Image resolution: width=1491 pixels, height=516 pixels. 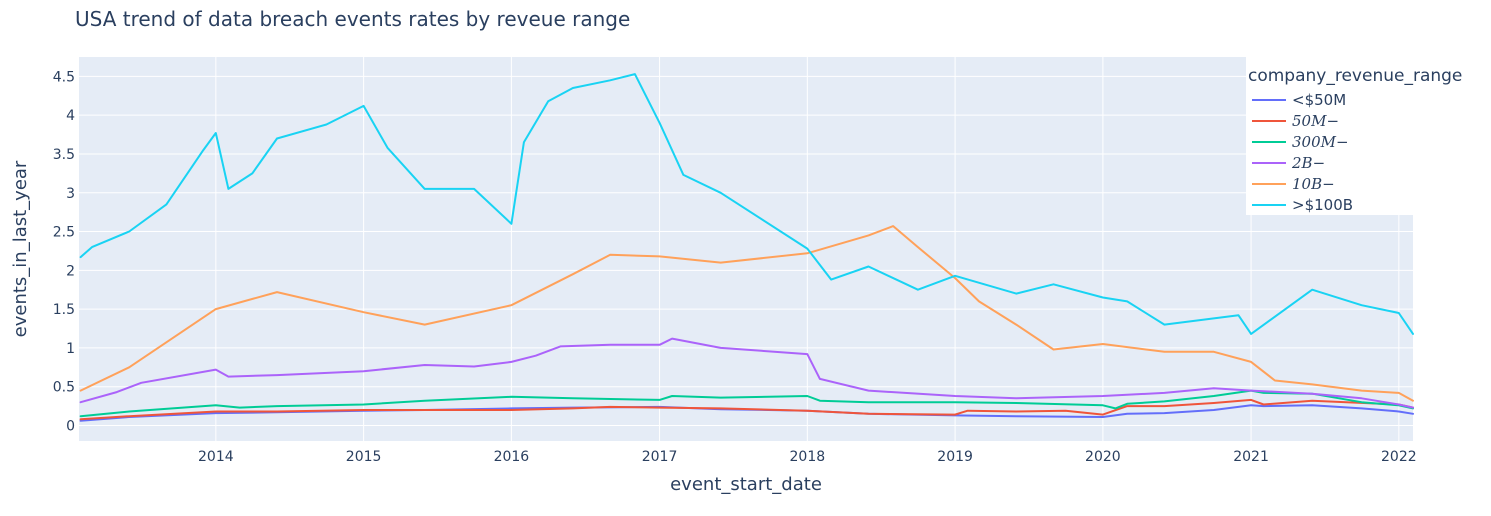 I want to click on y-tick-label: 4, so click(x=70, y=116).